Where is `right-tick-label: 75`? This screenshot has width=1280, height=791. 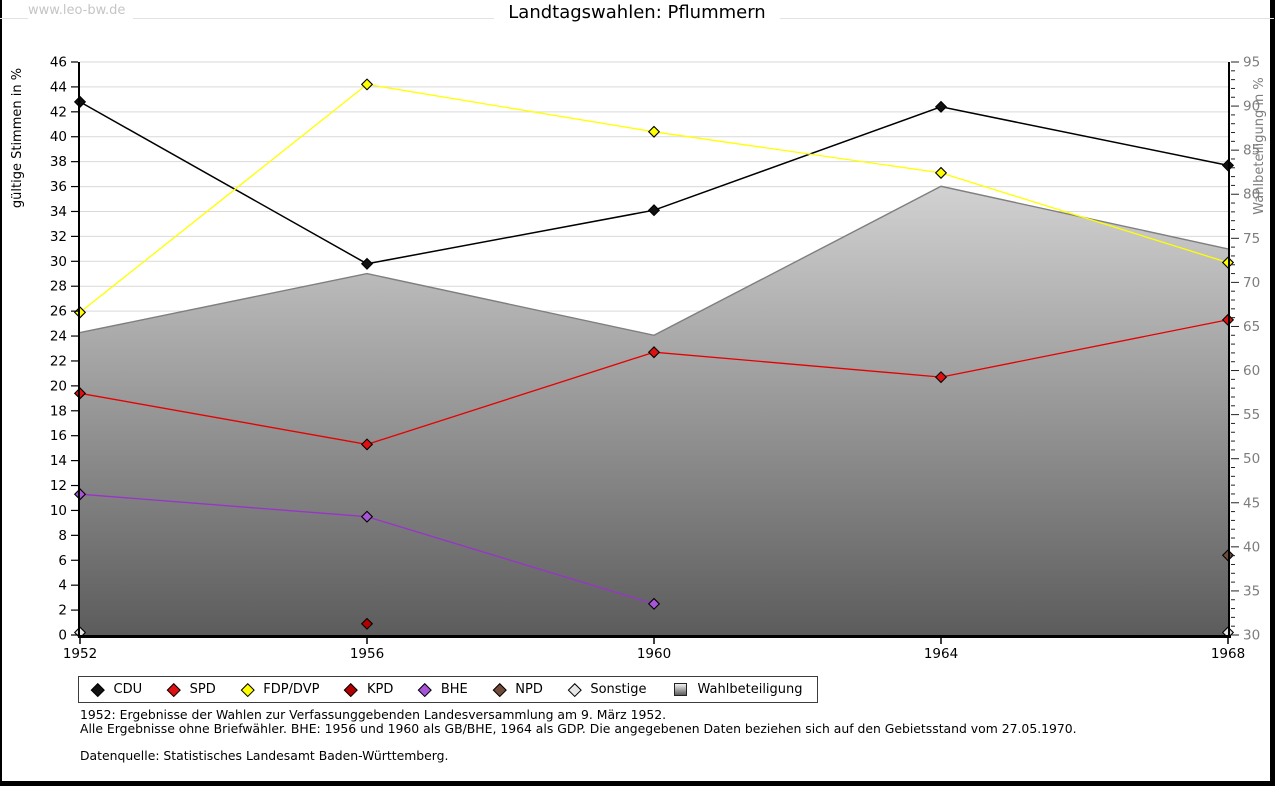 right-tick-label: 75 is located at coordinates (1251, 239).